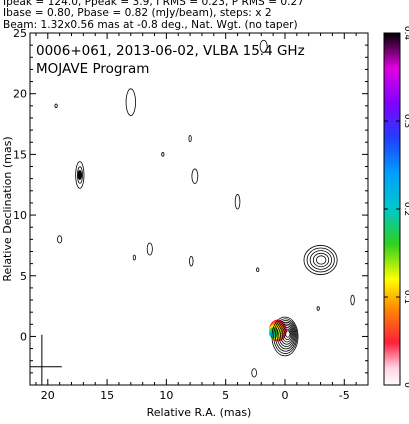  I want to click on x-tick-label: 20, so click(48, 395).